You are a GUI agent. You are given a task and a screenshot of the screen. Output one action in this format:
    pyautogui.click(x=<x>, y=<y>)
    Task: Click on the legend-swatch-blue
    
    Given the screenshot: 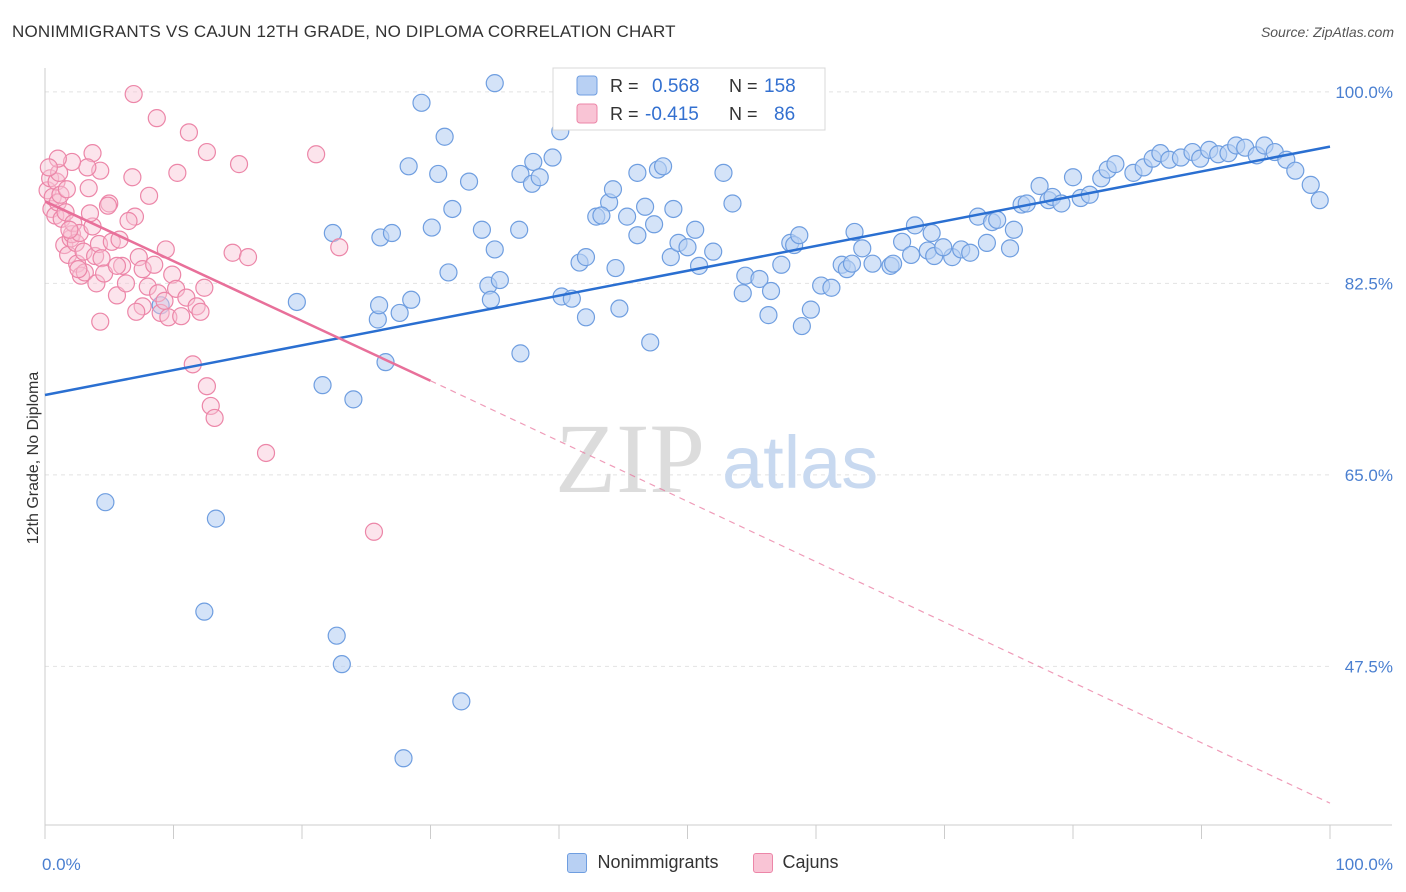 What is the action you would take?
    pyautogui.click(x=587, y=85)
    